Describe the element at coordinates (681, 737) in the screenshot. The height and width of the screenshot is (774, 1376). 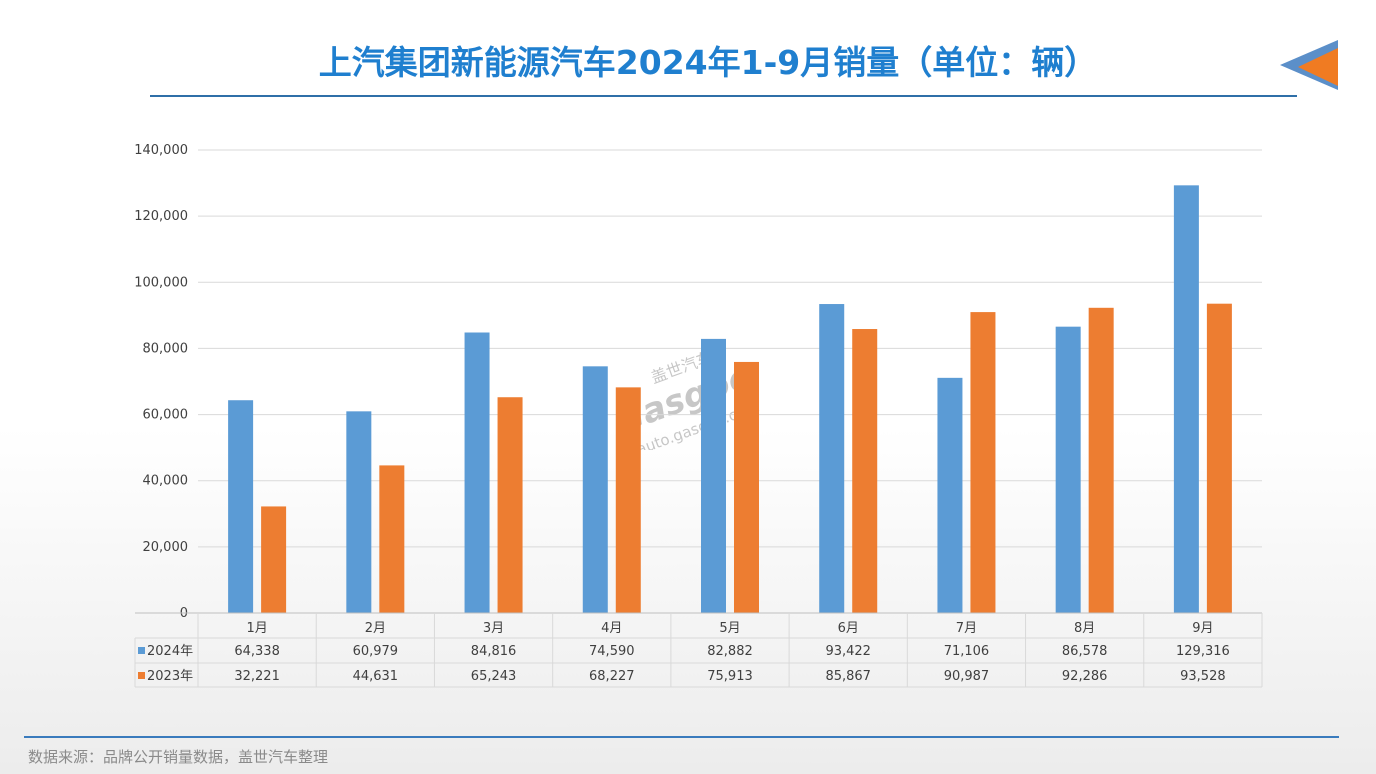
I see `footer-divider` at that location.